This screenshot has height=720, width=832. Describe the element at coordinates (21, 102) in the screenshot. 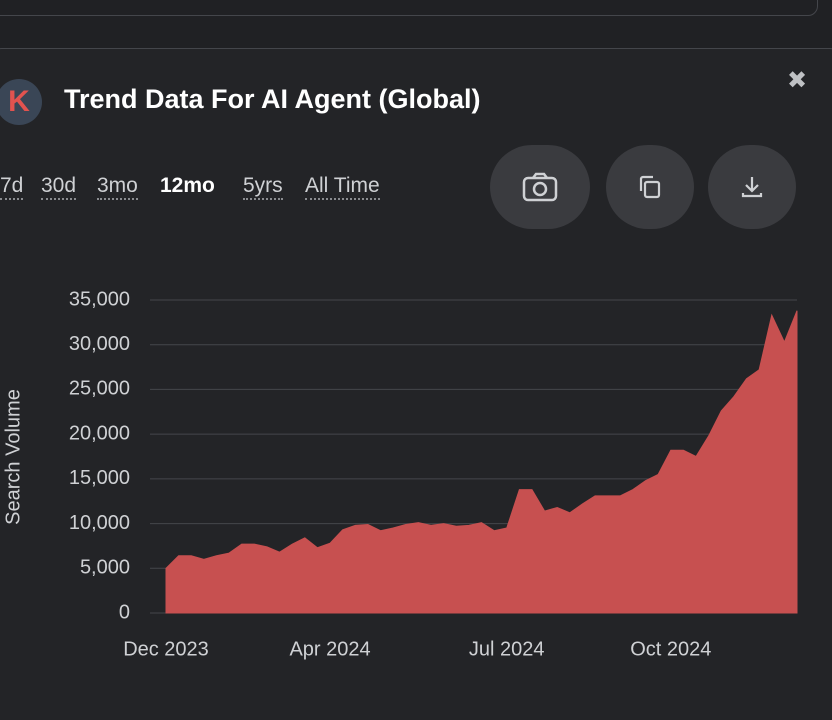

I see `logo: K` at that location.